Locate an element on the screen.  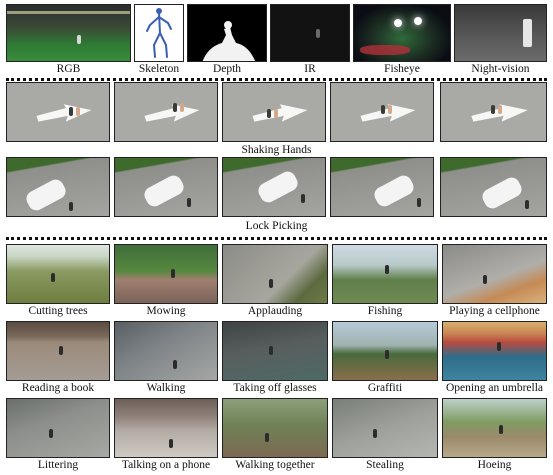
action-label: Stealing is located at coordinates (385, 465).